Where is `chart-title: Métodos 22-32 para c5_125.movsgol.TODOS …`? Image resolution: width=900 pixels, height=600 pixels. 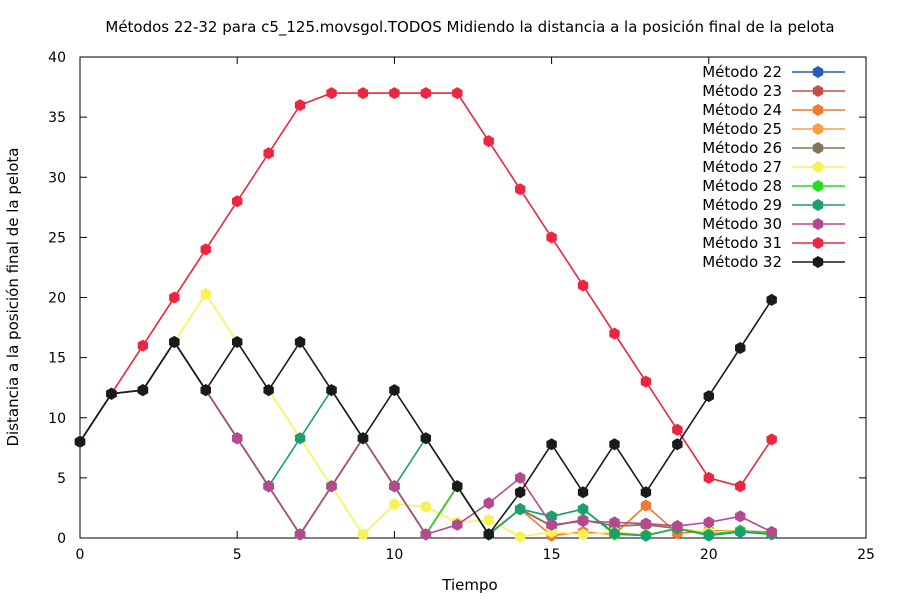
chart-title: Métodos 22-32 para c5_125.movsgol.TODOS … is located at coordinates (469, 27).